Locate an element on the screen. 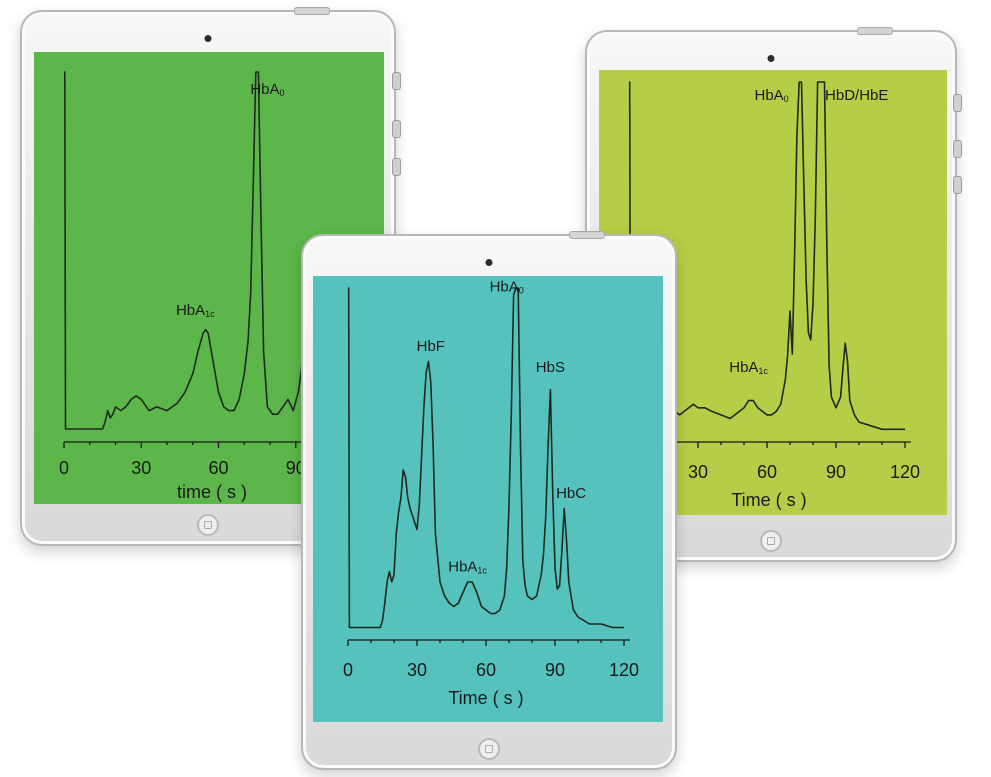 The height and width of the screenshot is (777, 991). peak-label: HbC is located at coordinates (571, 493).